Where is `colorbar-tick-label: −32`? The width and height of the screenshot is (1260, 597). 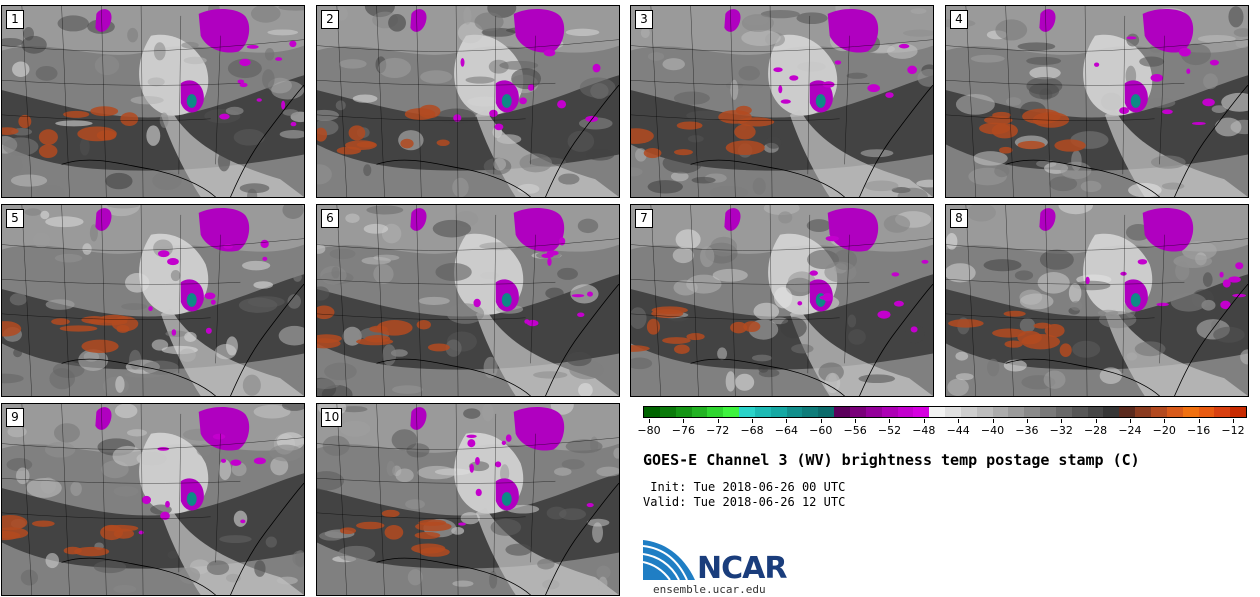 colorbar-tick-label: −32 is located at coordinates (1061, 430).